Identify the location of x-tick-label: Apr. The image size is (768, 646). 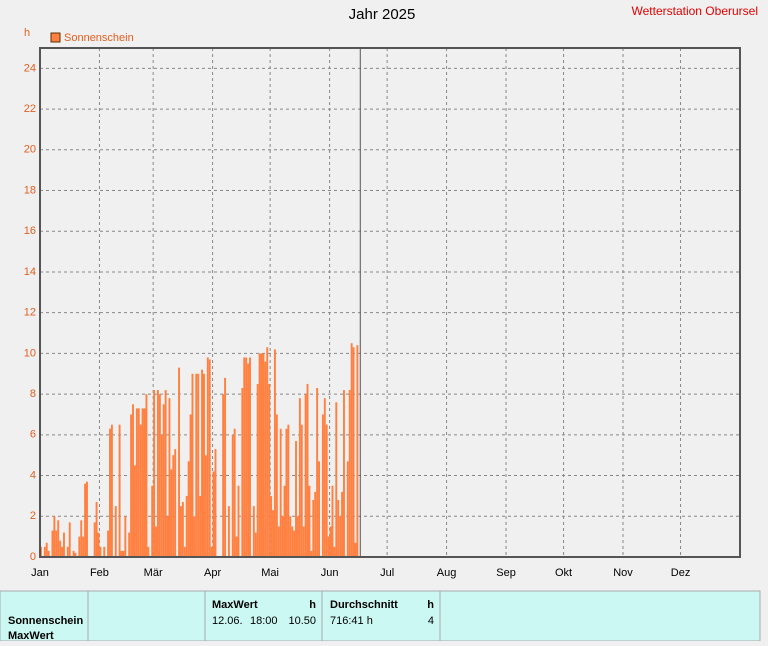
(212, 573).